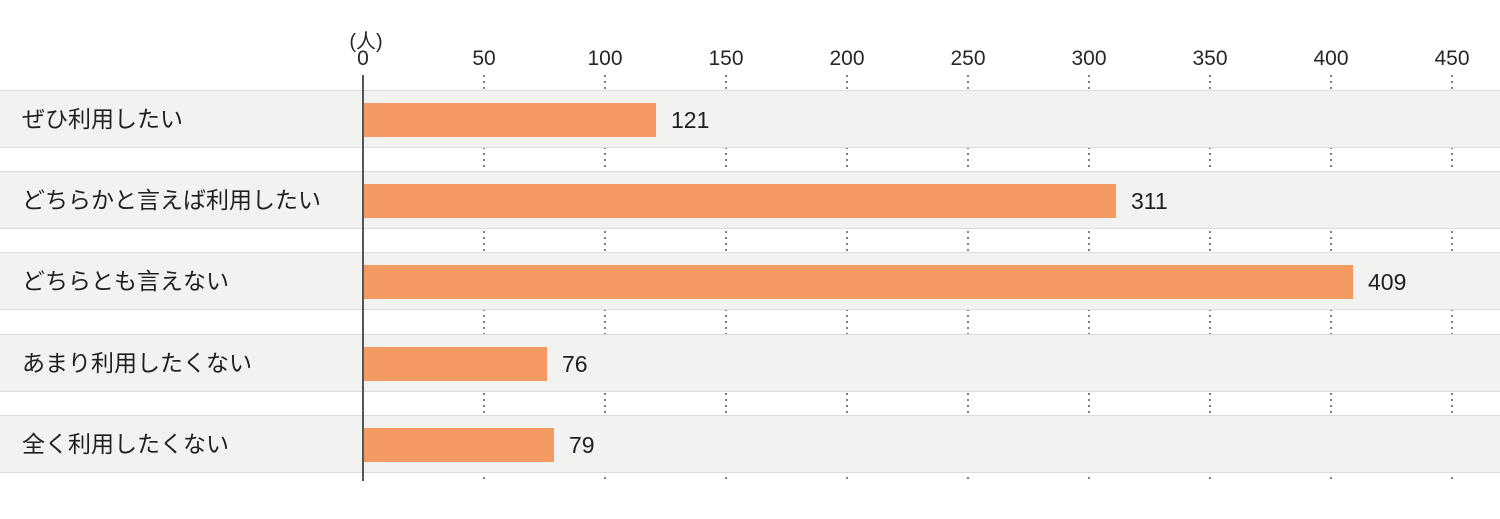 The image size is (1500, 519). What do you see at coordinates (171, 200) in the screenshot?
I see `category-label: どちらかと言えば利用したい` at bounding box center [171, 200].